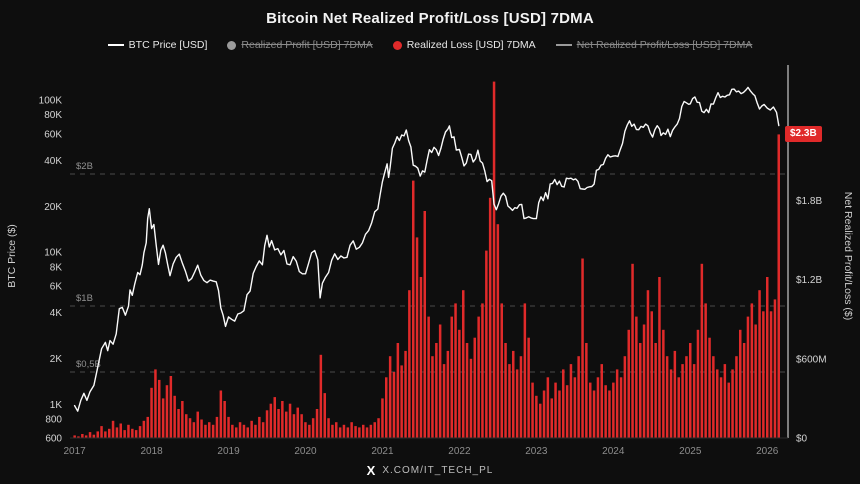  What do you see at coordinates (809, 280) in the screenshot?
I see `right-tick-label: $1.2B` at bounding box center [809, 280].